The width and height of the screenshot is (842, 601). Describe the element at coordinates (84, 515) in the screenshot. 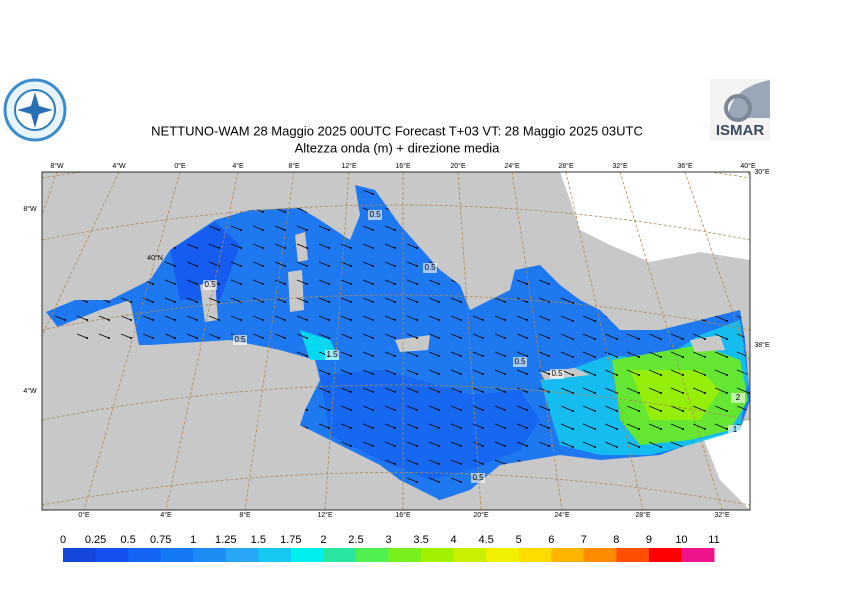

I see `bottom-label: 0°E` at that location.